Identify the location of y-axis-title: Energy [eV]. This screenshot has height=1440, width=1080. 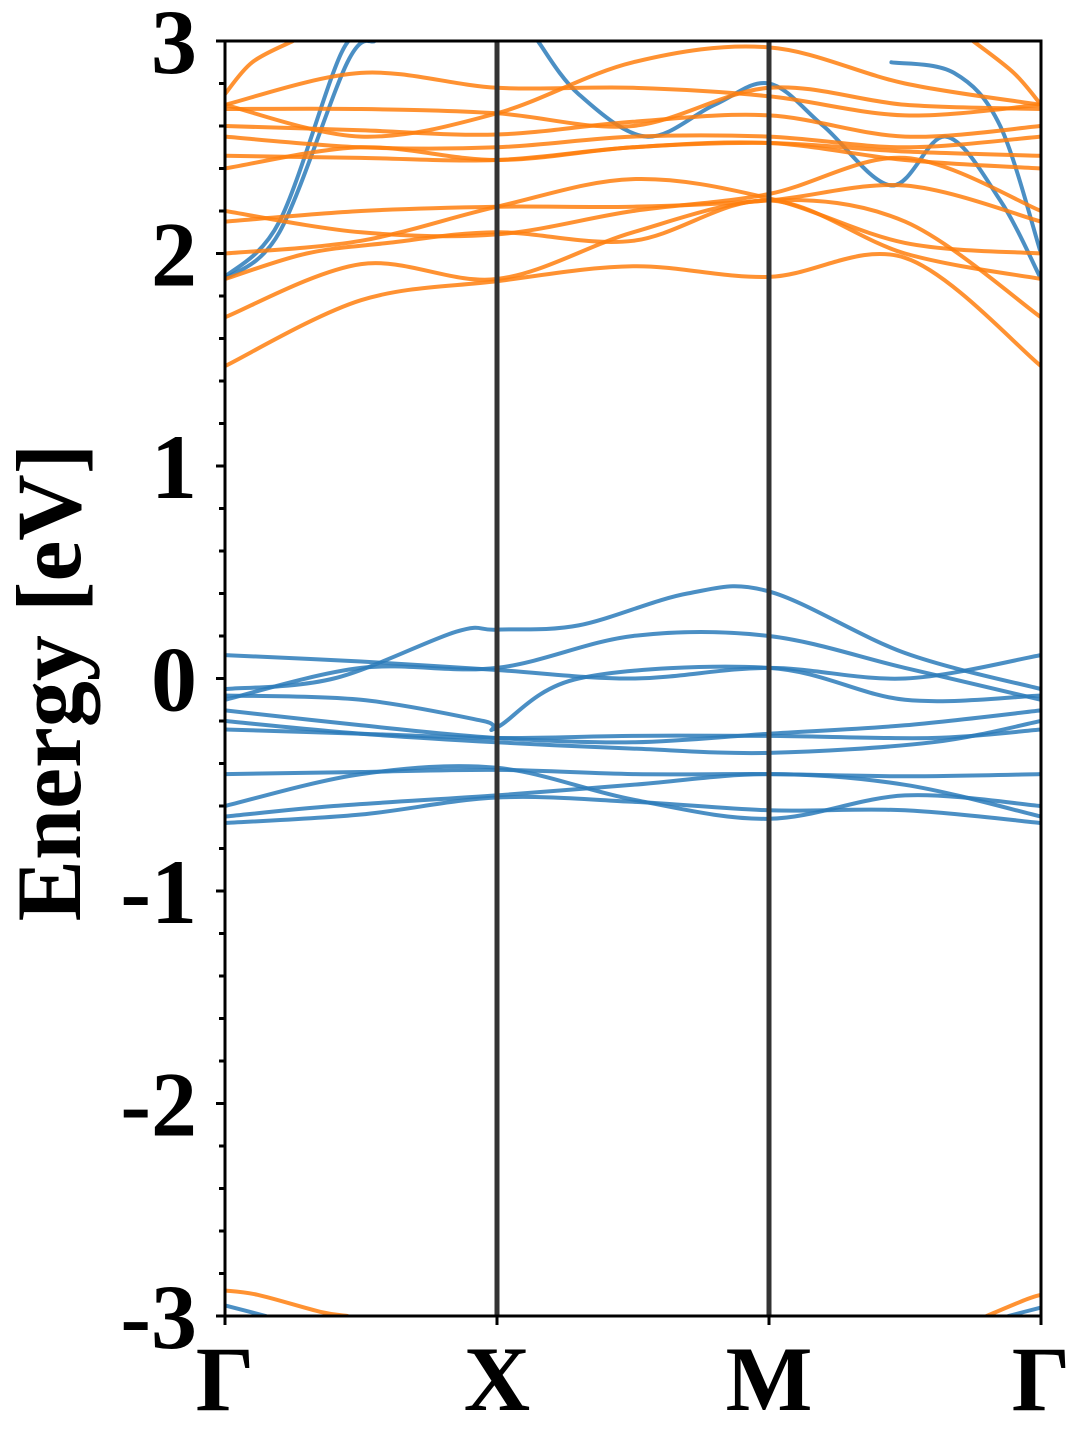
(50, 683).